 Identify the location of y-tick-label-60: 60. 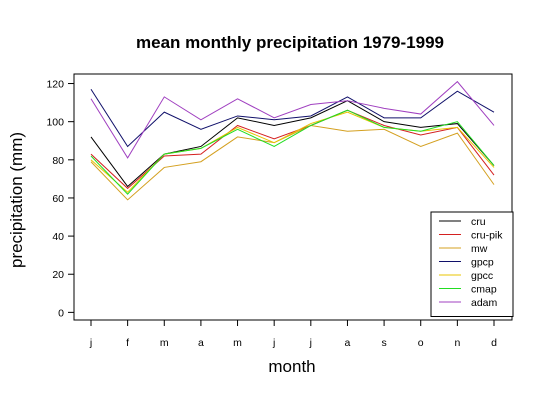
(58, 199).